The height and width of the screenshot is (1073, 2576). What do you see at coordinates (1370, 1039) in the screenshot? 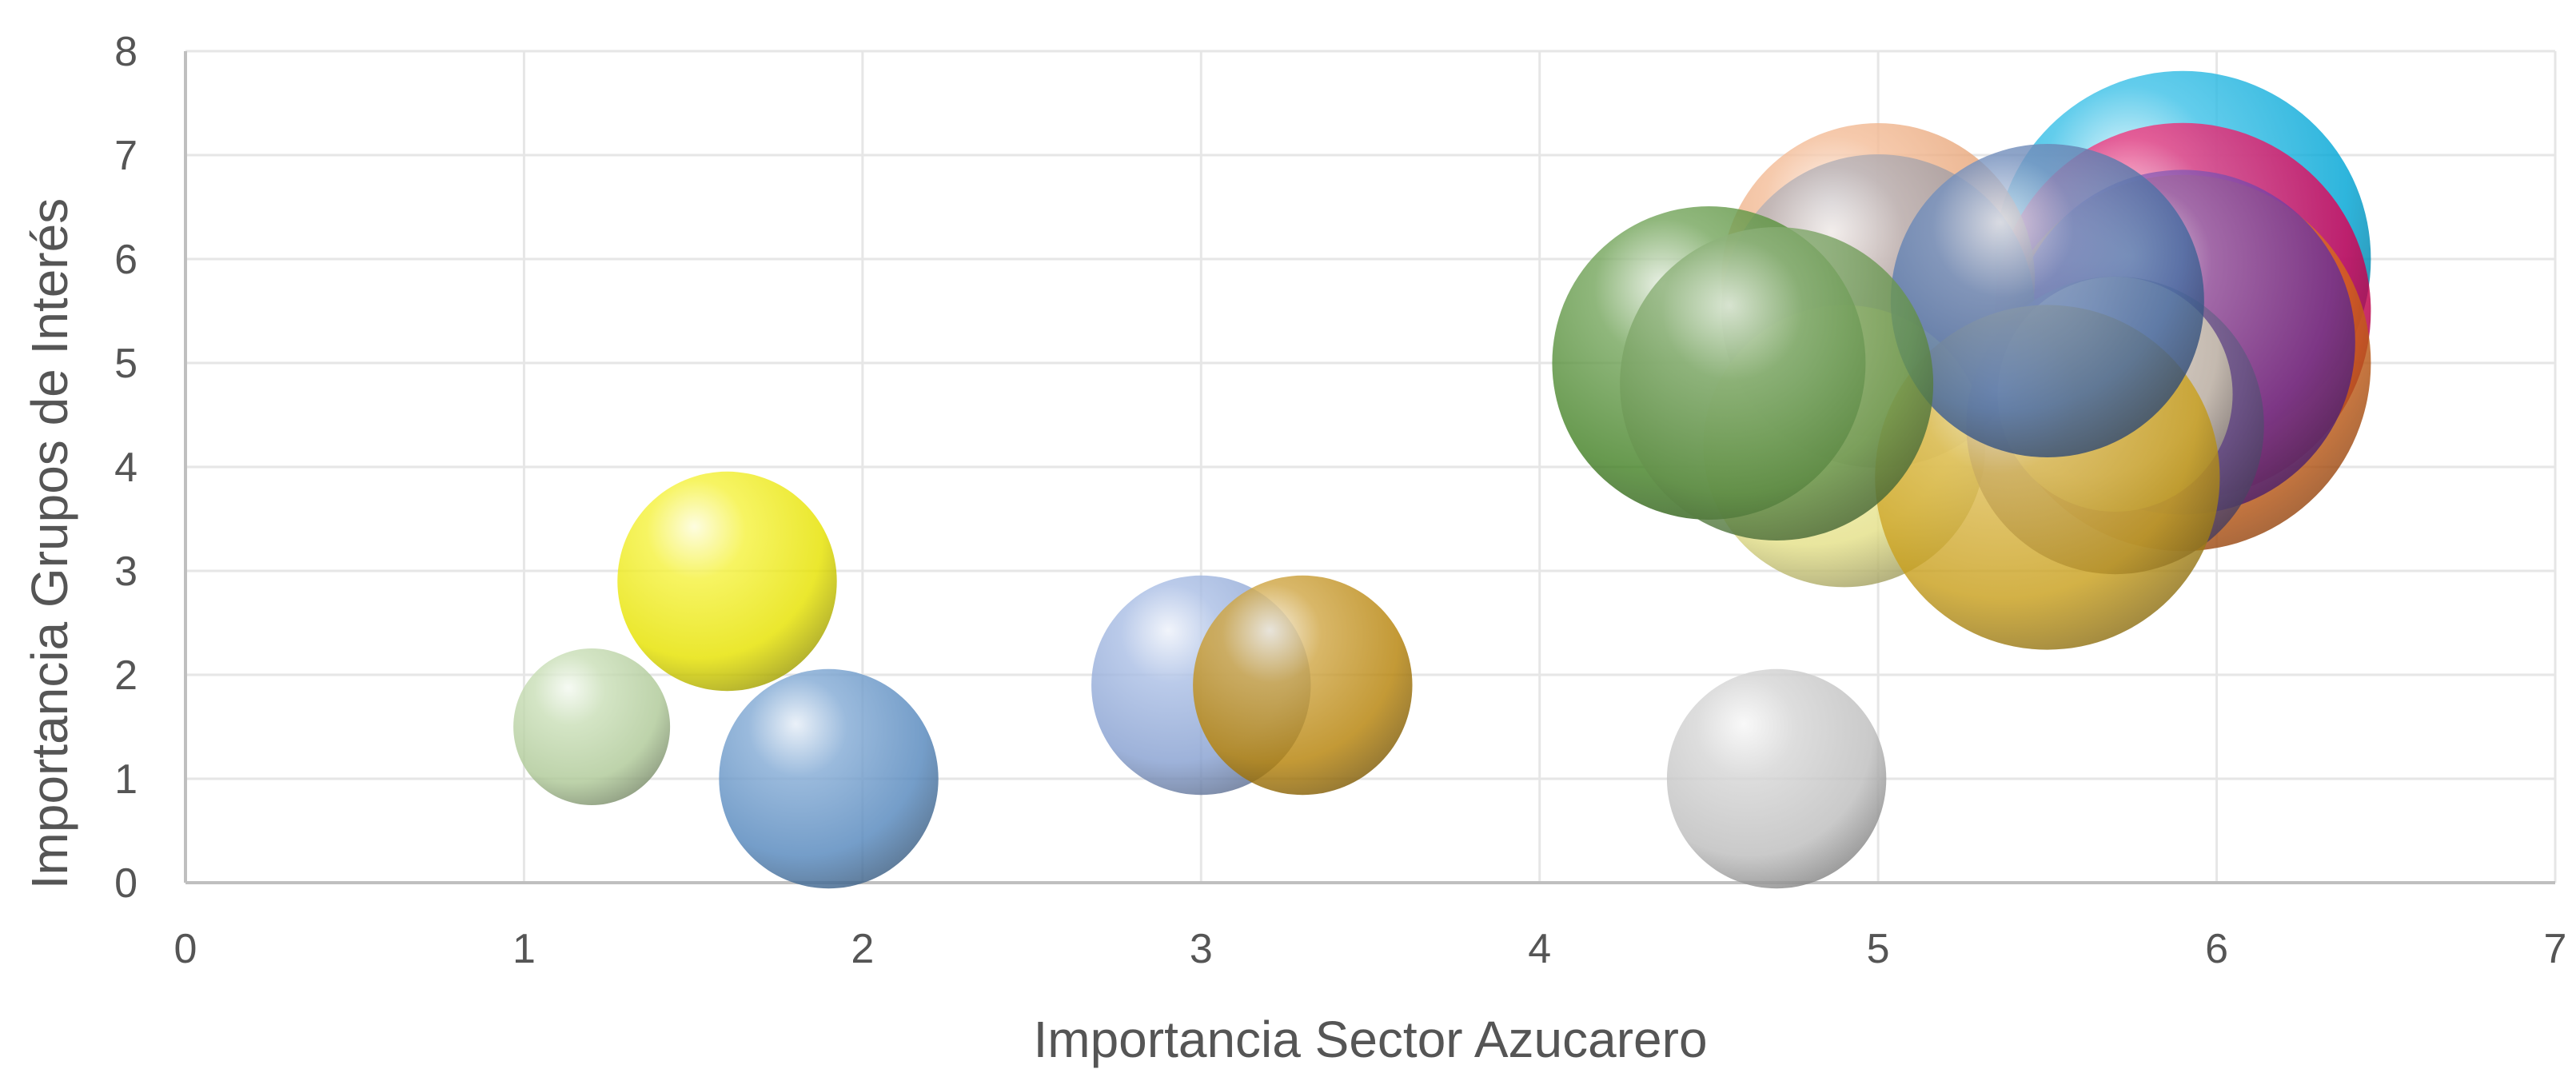
I see `x-axis-title: Importancia Sector Azucarero` at bounding box center [1370, 1039].